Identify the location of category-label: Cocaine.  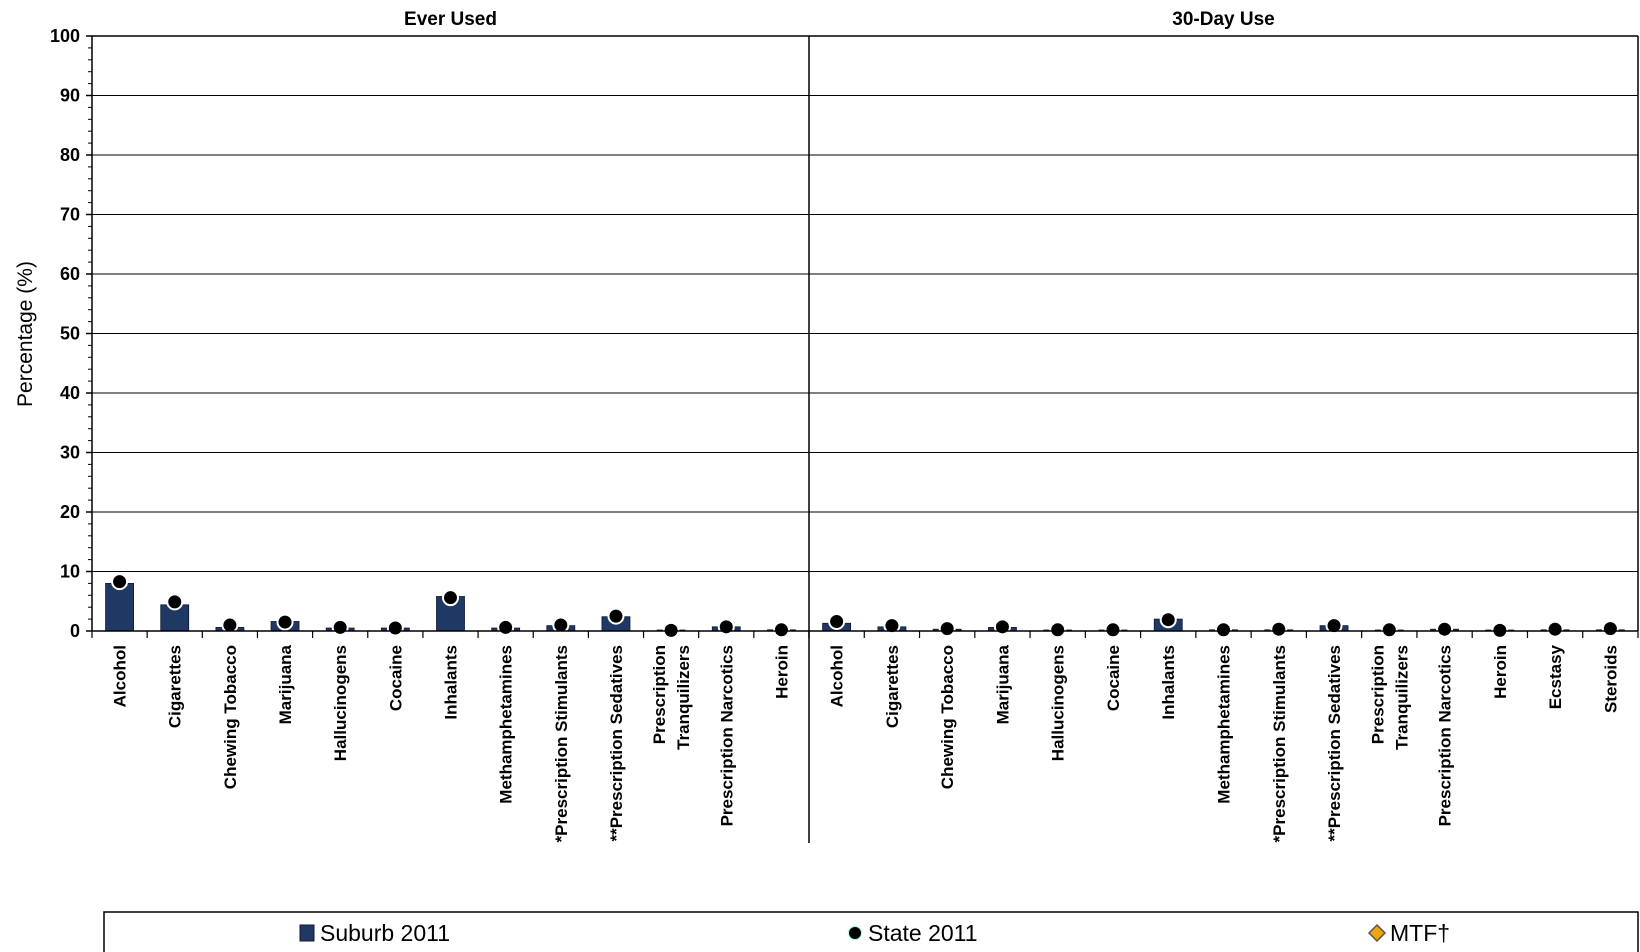
(1113, 678).